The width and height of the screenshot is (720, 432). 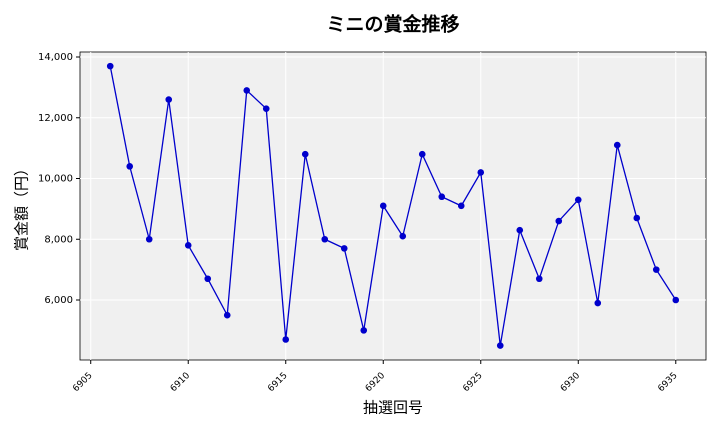 I want to click on y-tick-label: 14,000, so click(x=55, y=57).